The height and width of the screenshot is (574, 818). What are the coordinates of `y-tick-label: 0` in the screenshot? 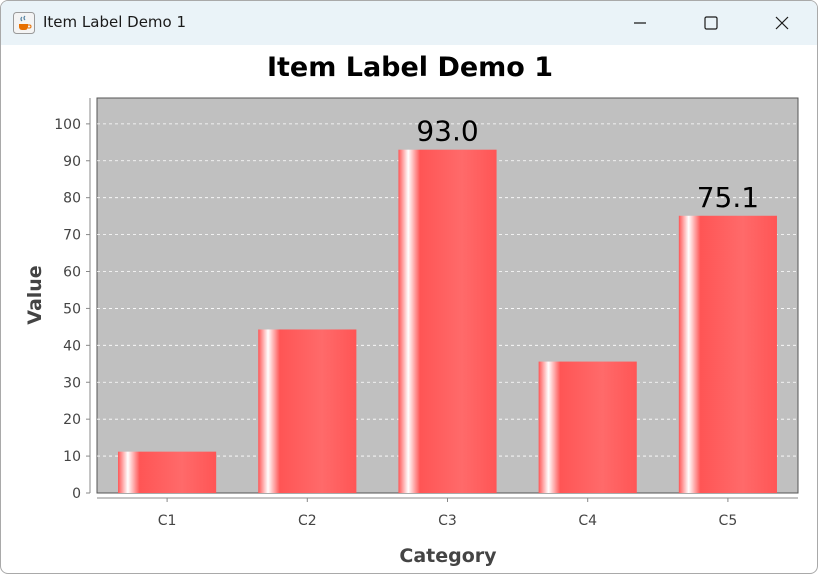 It's located at (76, 494).